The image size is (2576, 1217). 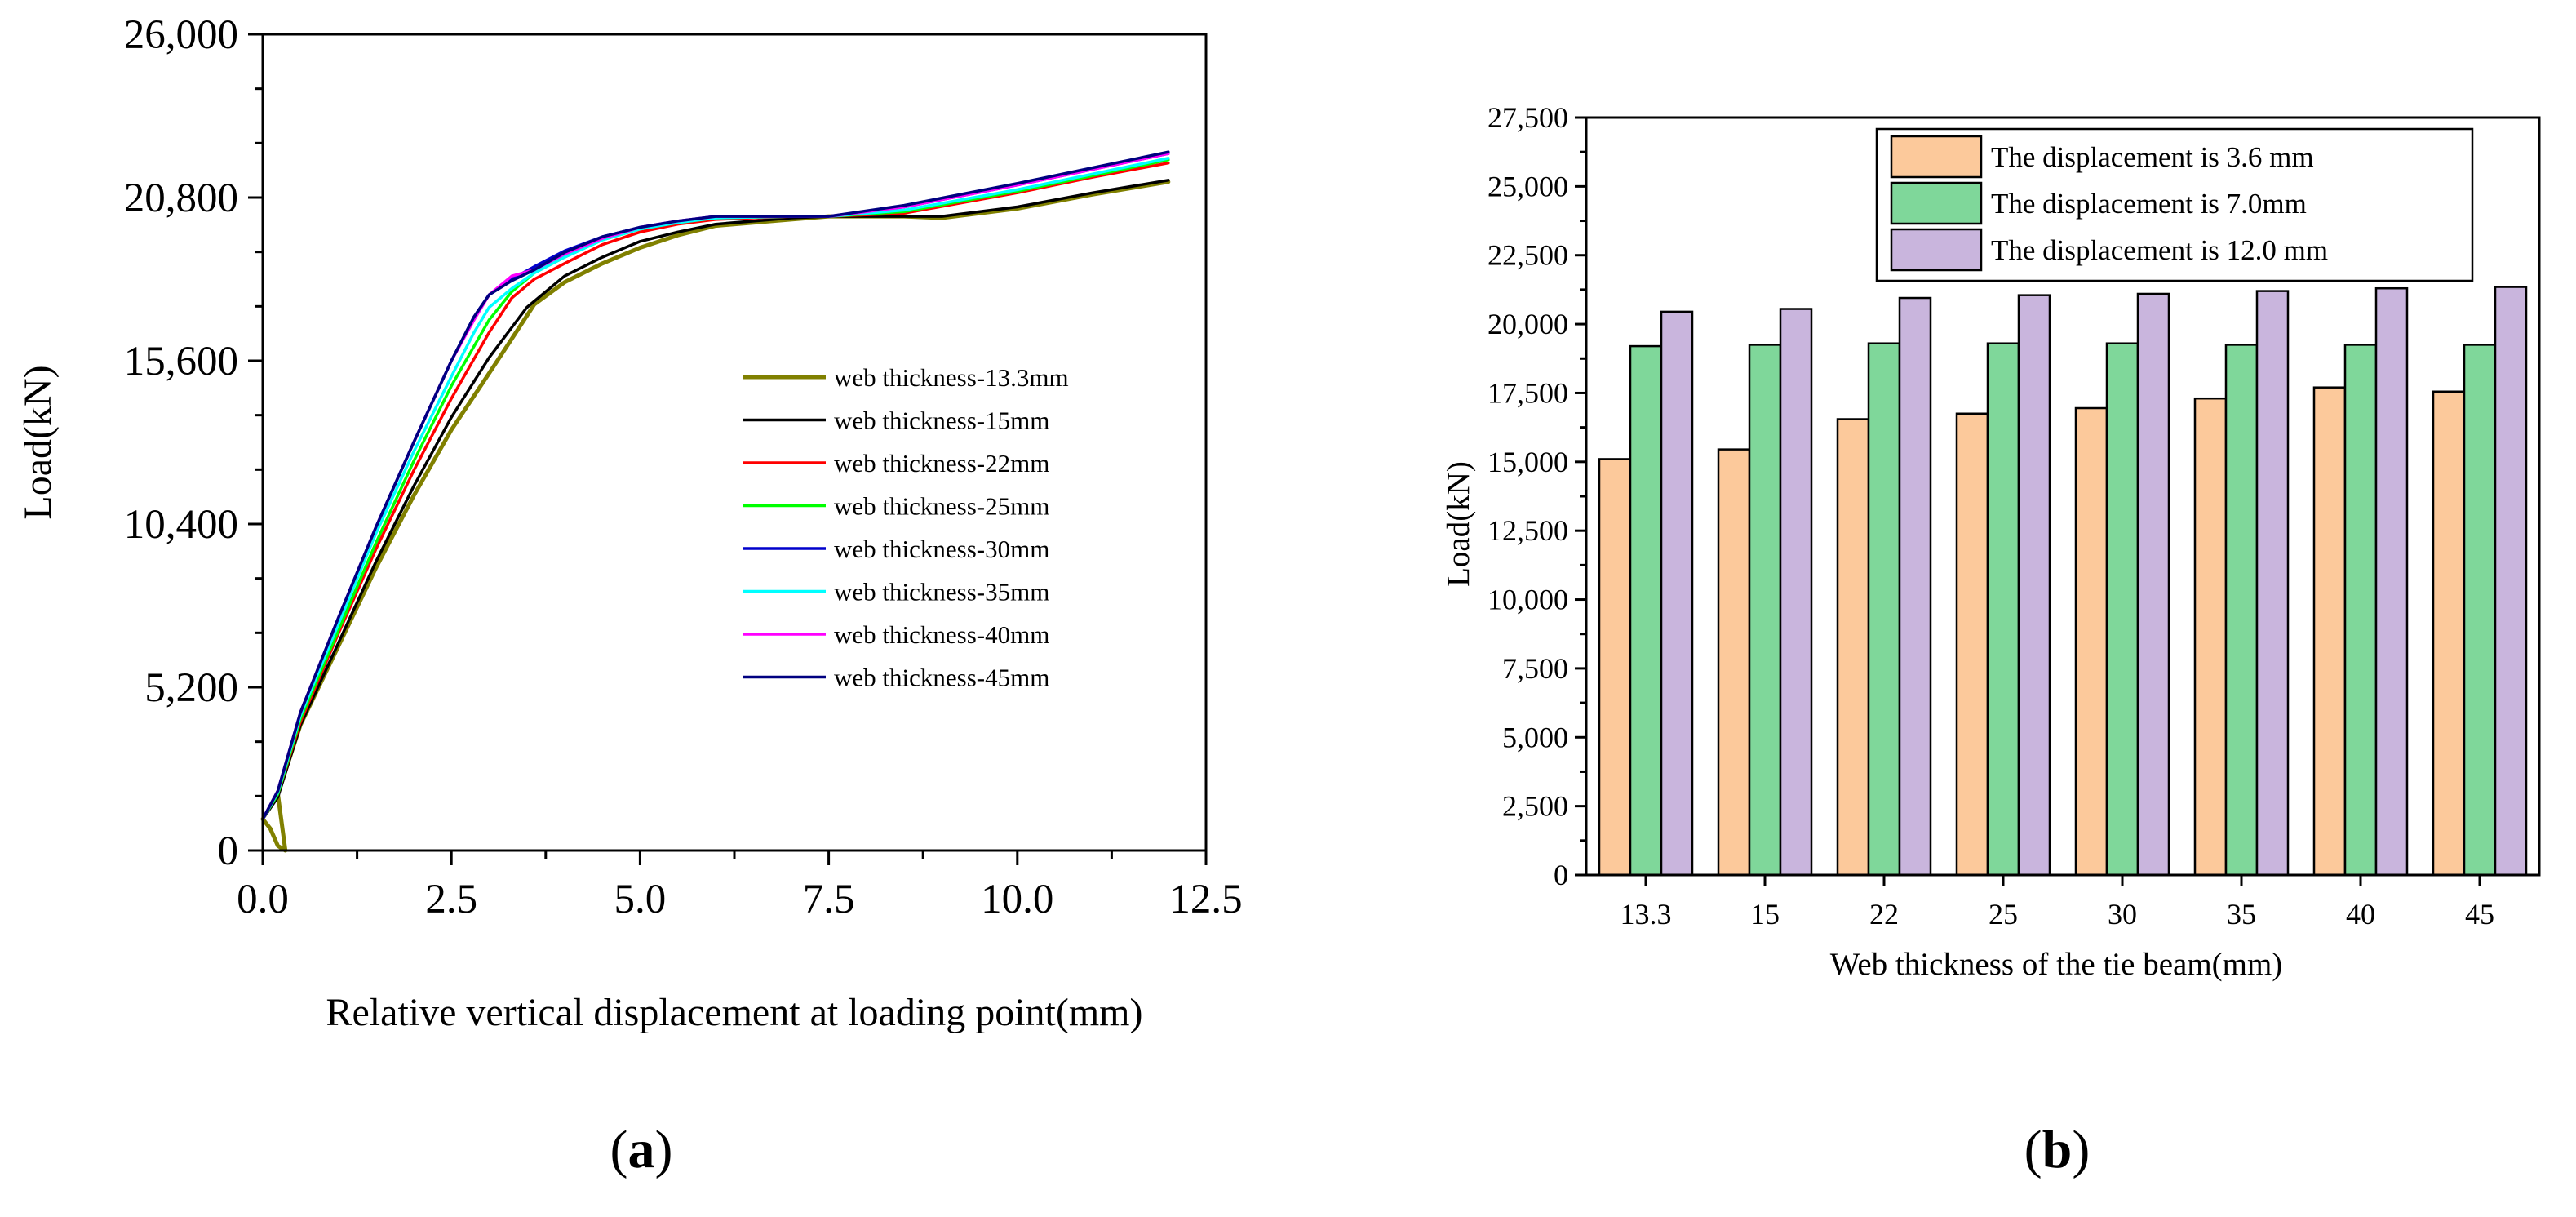 What do you see at coordinates (1528, 600) in the screenshot?
I see `chart-b-y-tick-label: 10,000` at bounding box center [1528, 600].